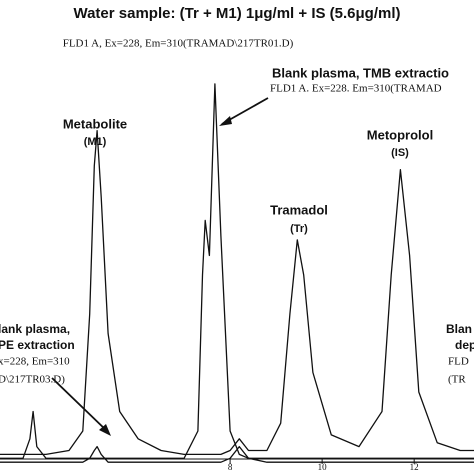 This screenshot has height=474, width=474. What do you see at coordinates (237, 454) in the screenshot?
I see `trace` at bounding box center [237, 454].